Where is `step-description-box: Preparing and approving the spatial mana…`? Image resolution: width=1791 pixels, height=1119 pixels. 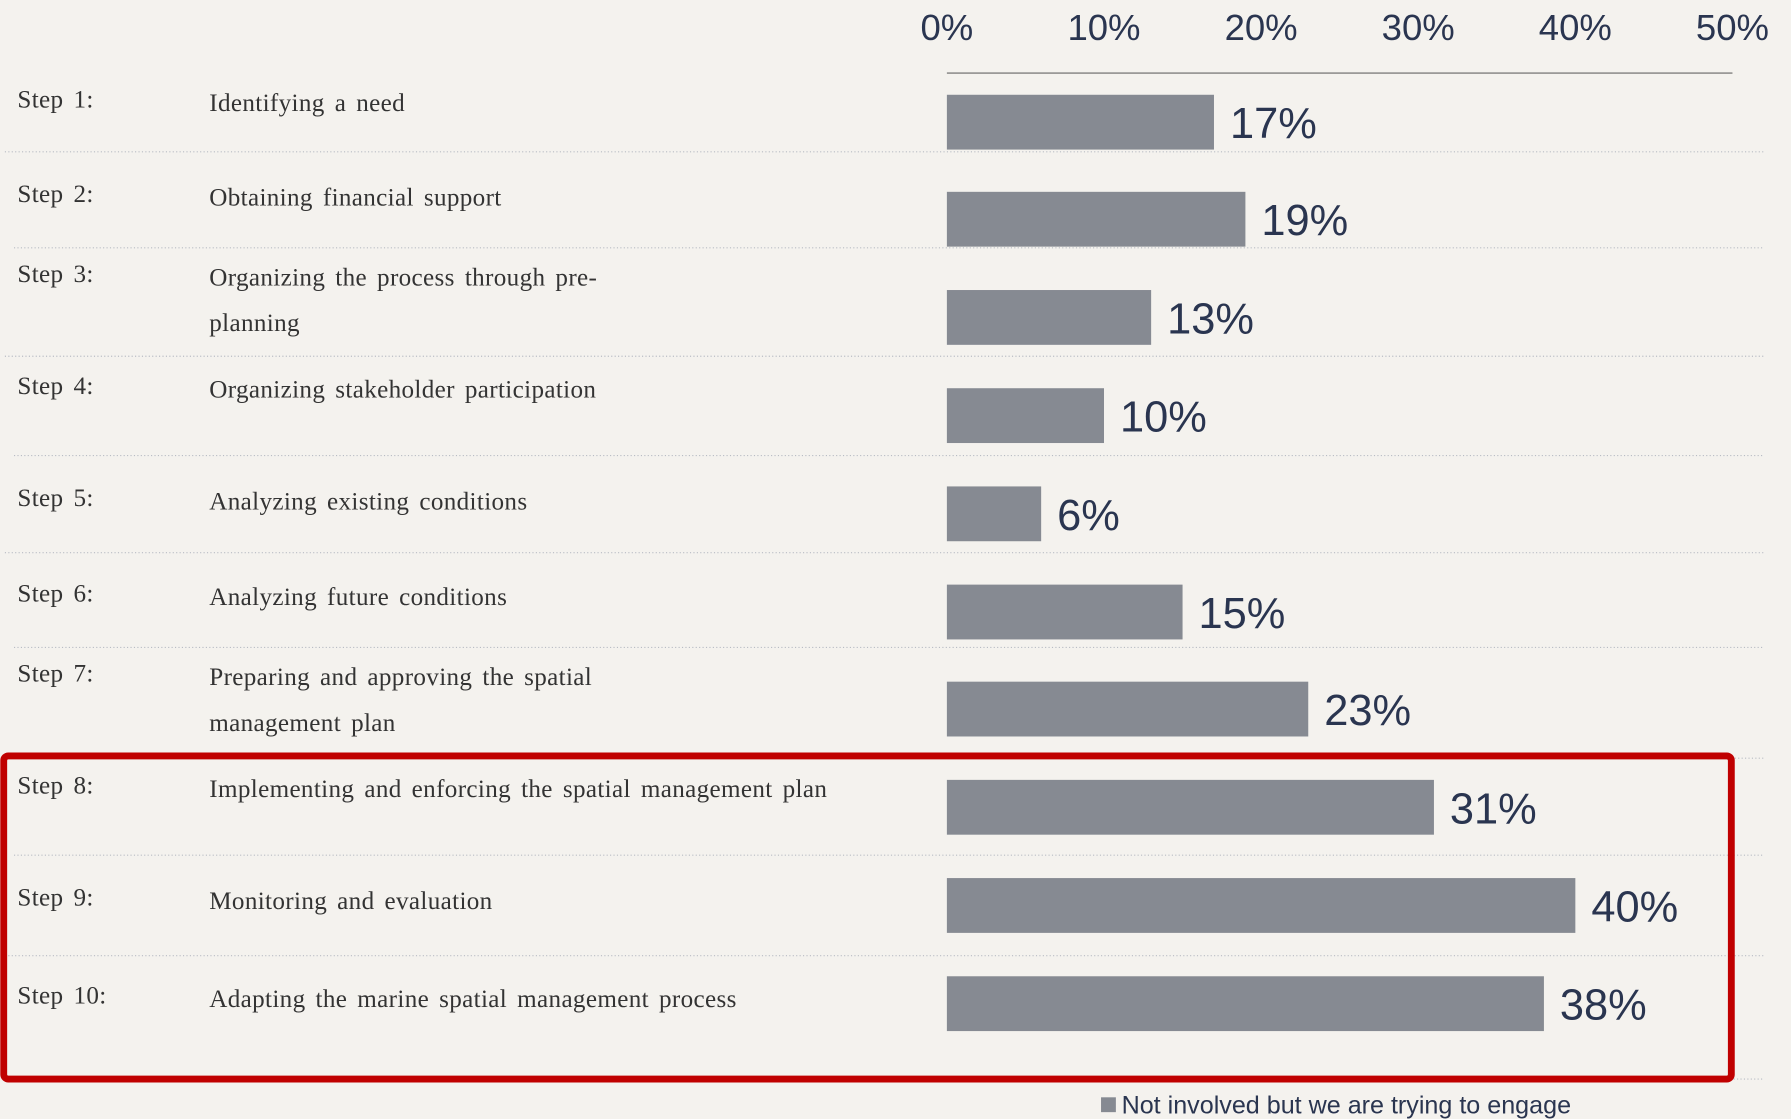
step-description-box: Preparing and approving the spatial mana… is located at coordinates (401, 699).